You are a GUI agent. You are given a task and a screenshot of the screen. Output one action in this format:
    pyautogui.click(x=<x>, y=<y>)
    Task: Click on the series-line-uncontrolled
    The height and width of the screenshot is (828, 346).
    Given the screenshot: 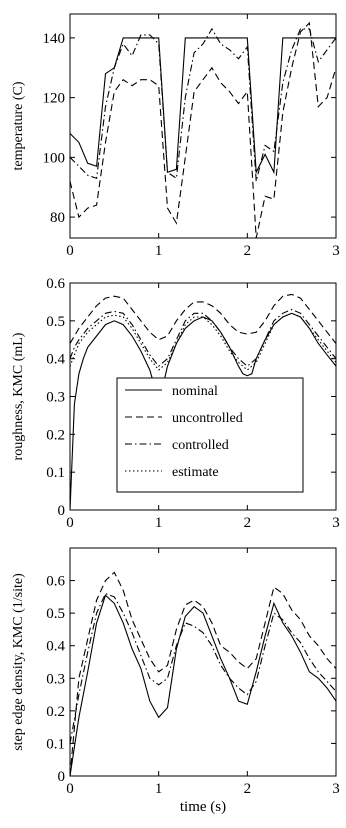 What is the action you would take?
    pyautogui.click(x=203, y=318)
    